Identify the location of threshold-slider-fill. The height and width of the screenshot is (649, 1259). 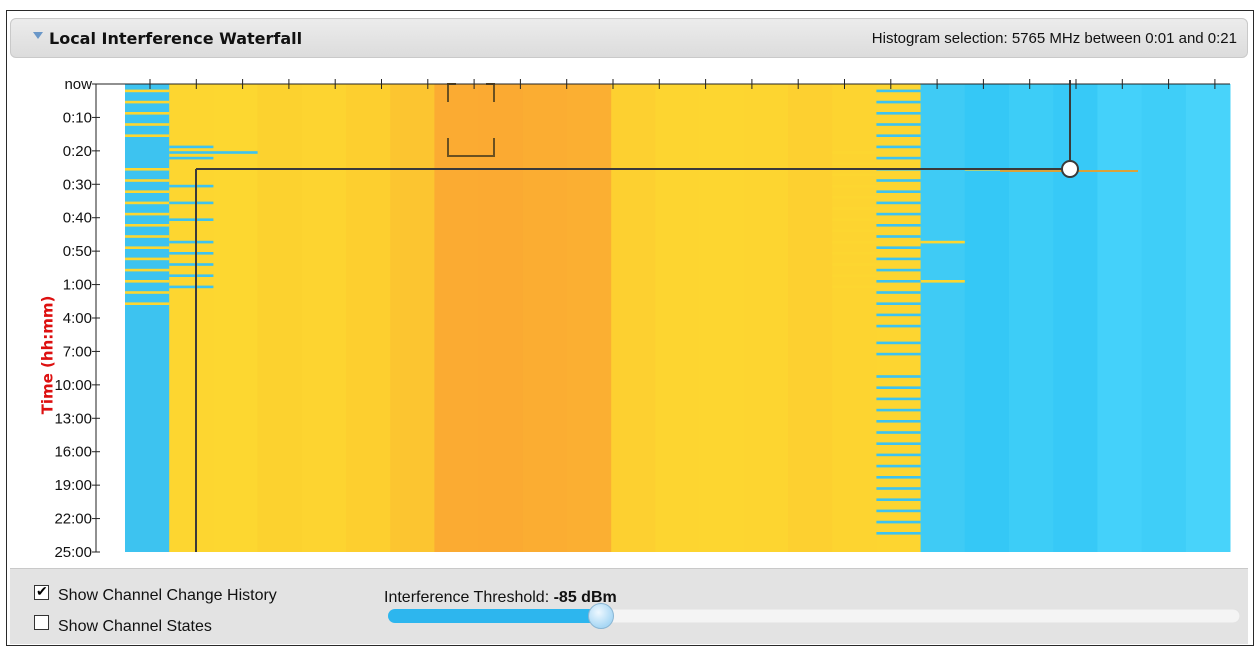
(494, 616).